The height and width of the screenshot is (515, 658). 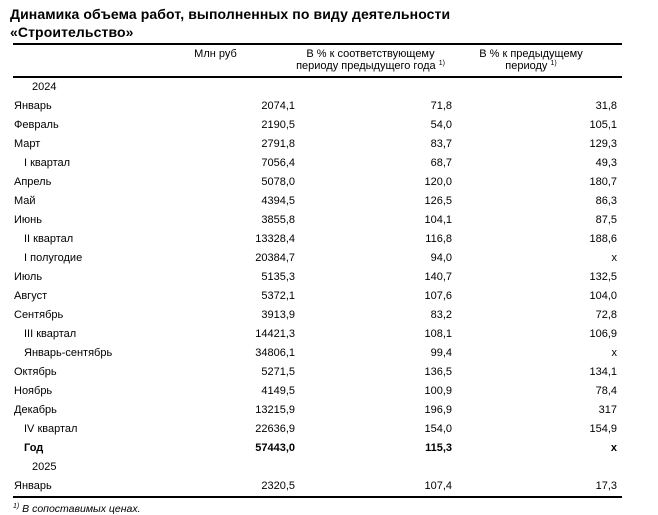 I want to click on cell-v2: 108,1, so click(x=438, y=334).